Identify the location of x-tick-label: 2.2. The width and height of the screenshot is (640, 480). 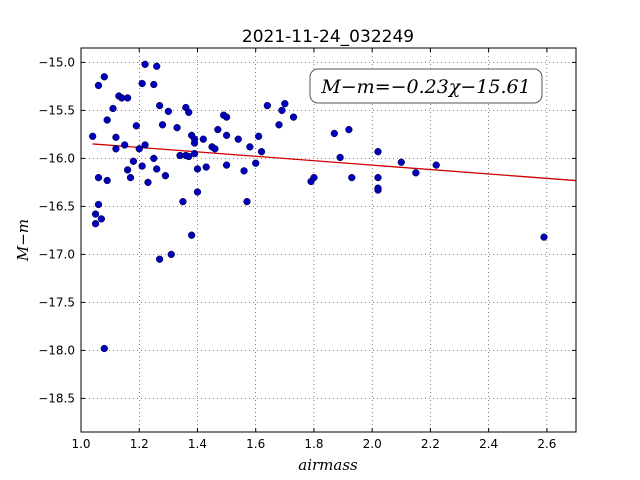
(430, 444).